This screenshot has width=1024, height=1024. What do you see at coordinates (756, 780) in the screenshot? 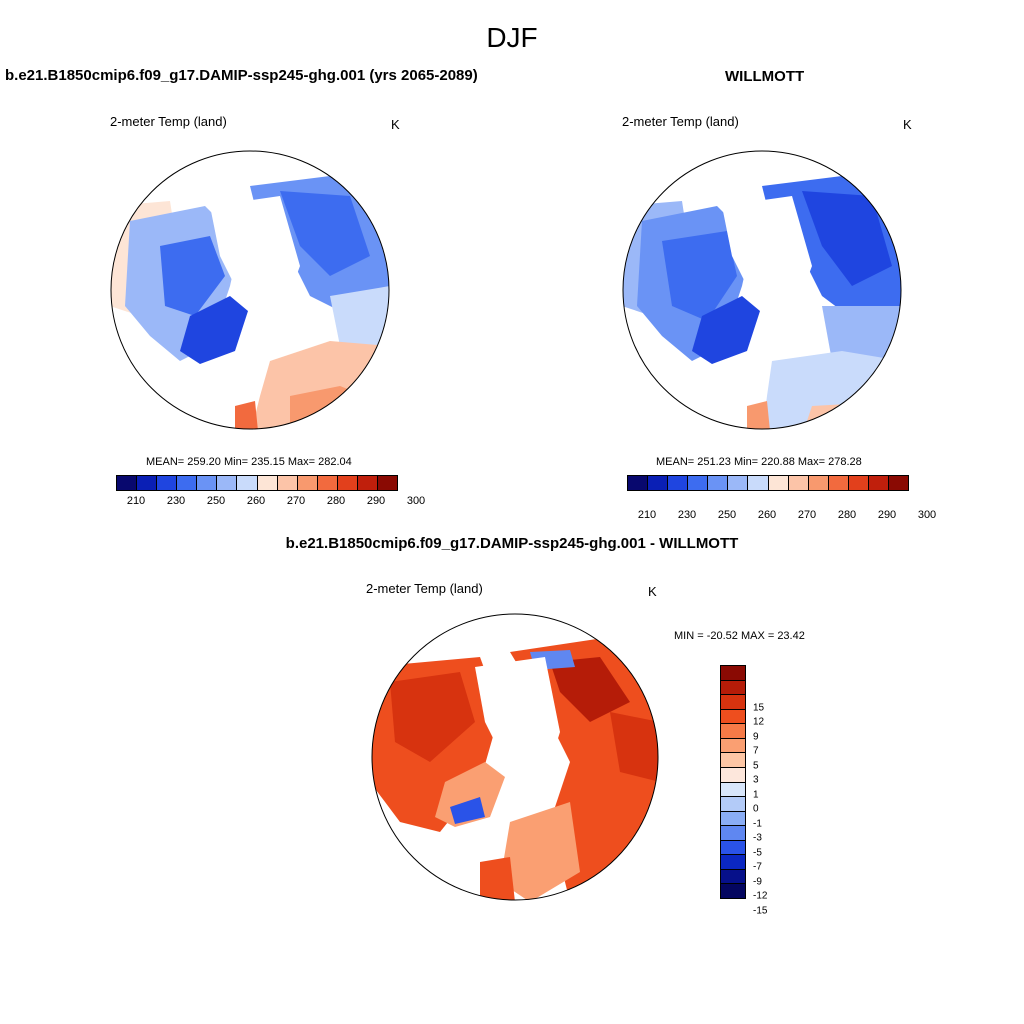
I see `colorbar-tick-label: 3` at bounding box center [756, 780].